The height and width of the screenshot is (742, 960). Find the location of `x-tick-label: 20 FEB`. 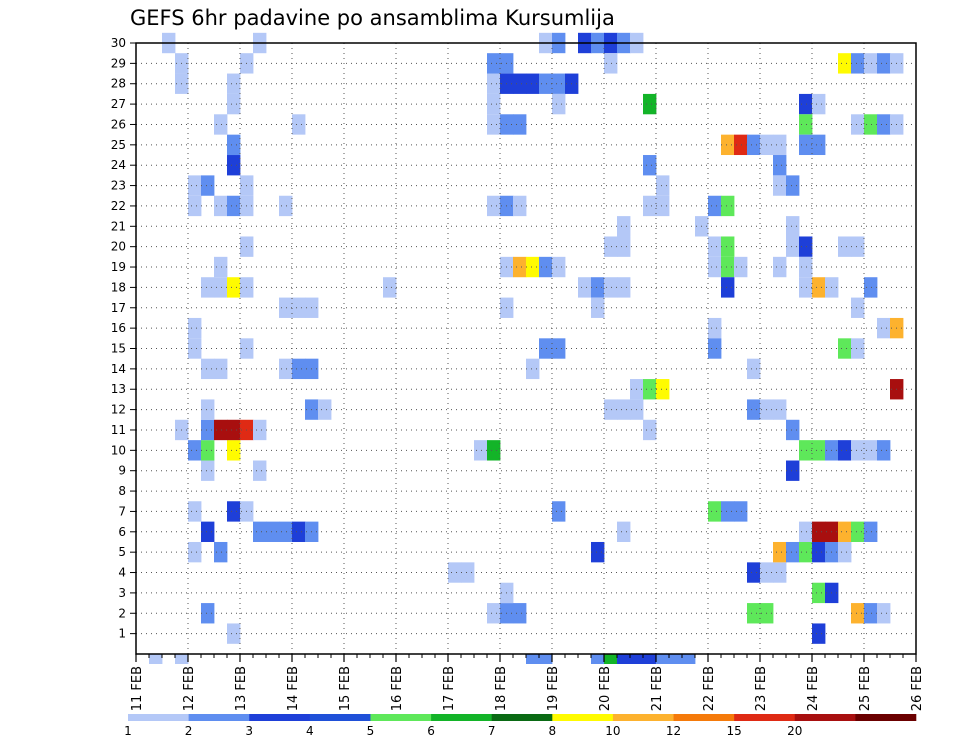

x-tick-label: 20 FEB is located at coordinates (605, 688).